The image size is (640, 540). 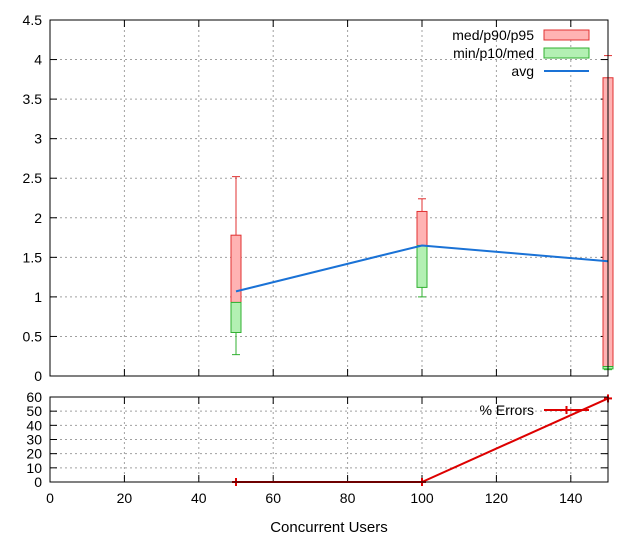 I want to click on bottom-y-tick-label: 60, so click(x=34, y=397).